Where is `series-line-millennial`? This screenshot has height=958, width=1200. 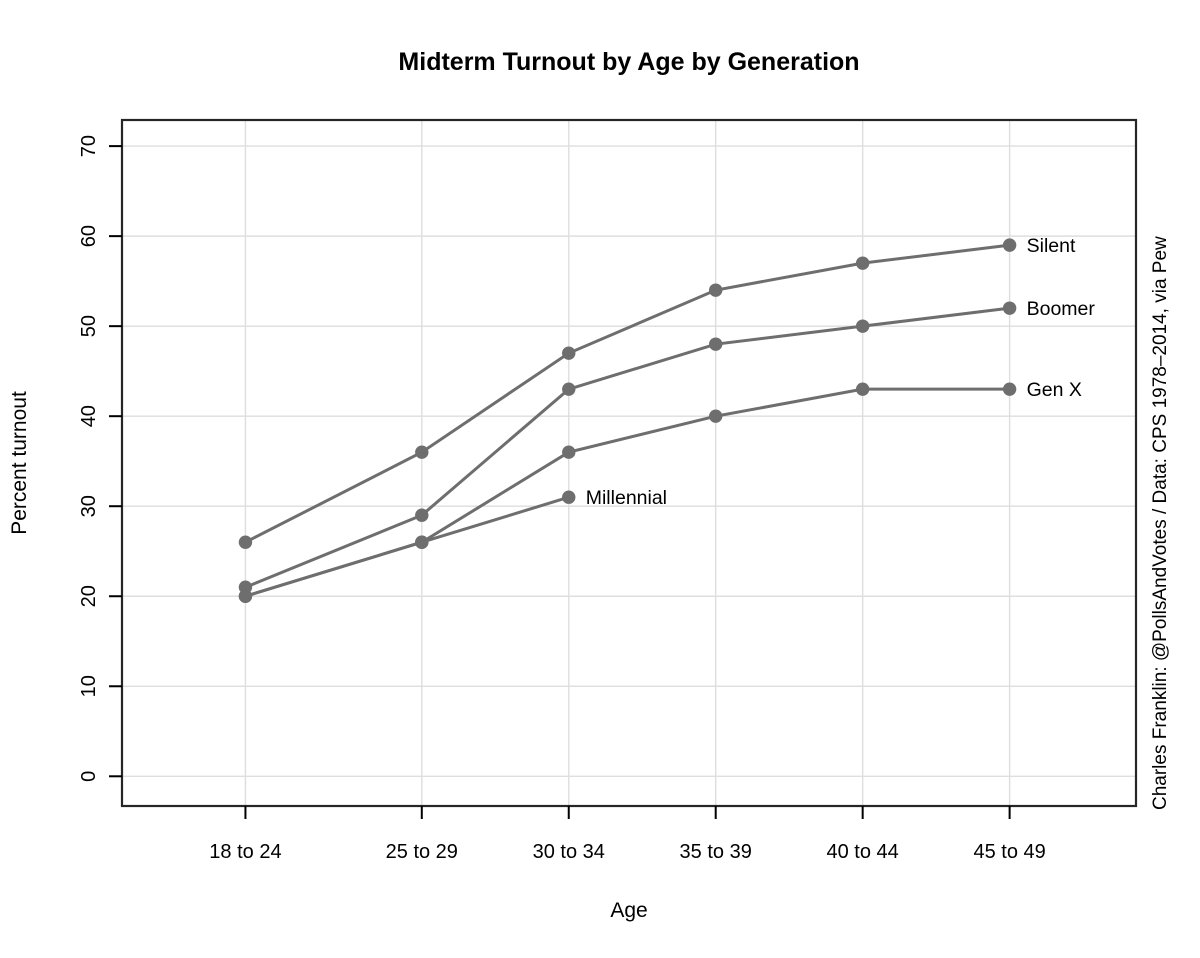 series-line-millennial is located at coordinates (407, 546).